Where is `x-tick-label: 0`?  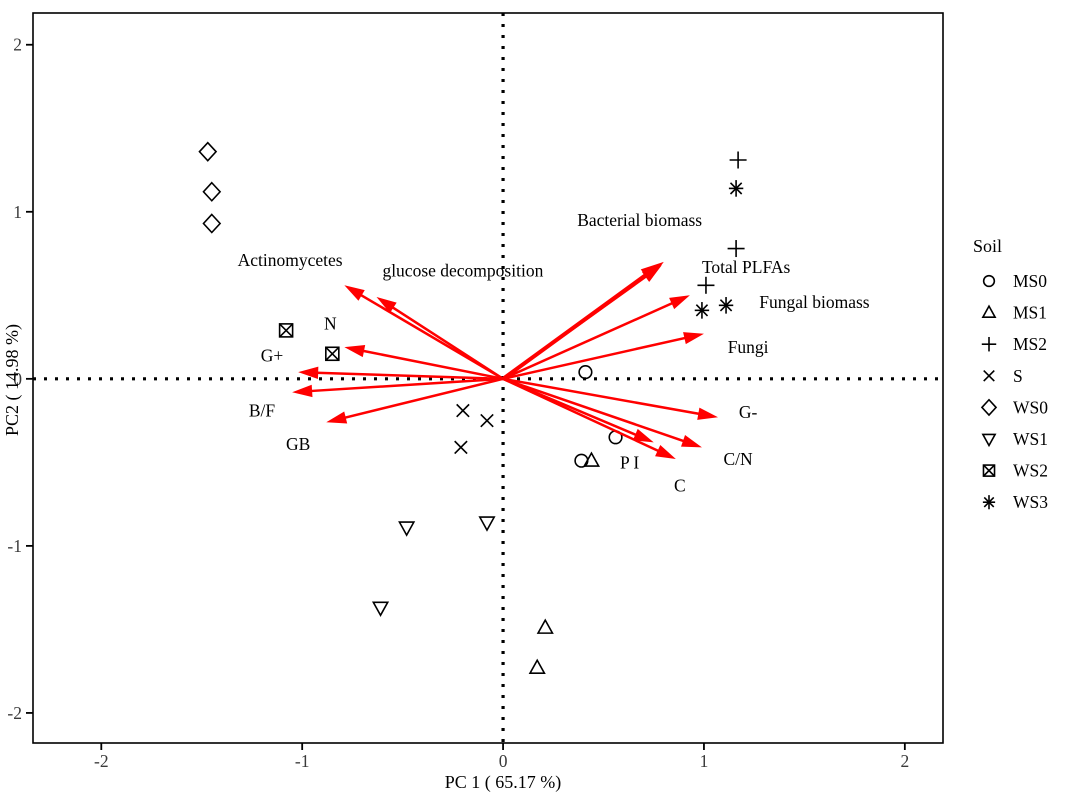 x-tick-label: 0 is located at coordinates (503, 761).